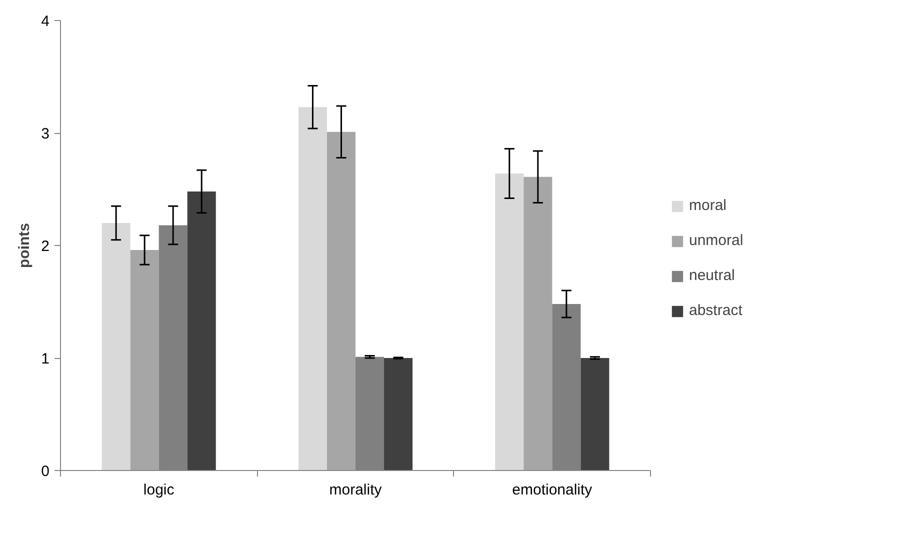 Image resolution: width=900 pixels, height=536 pixels. Describe the element at coordinates (708, 205) in the screenshot. I see `legend-label: moral` at that location.